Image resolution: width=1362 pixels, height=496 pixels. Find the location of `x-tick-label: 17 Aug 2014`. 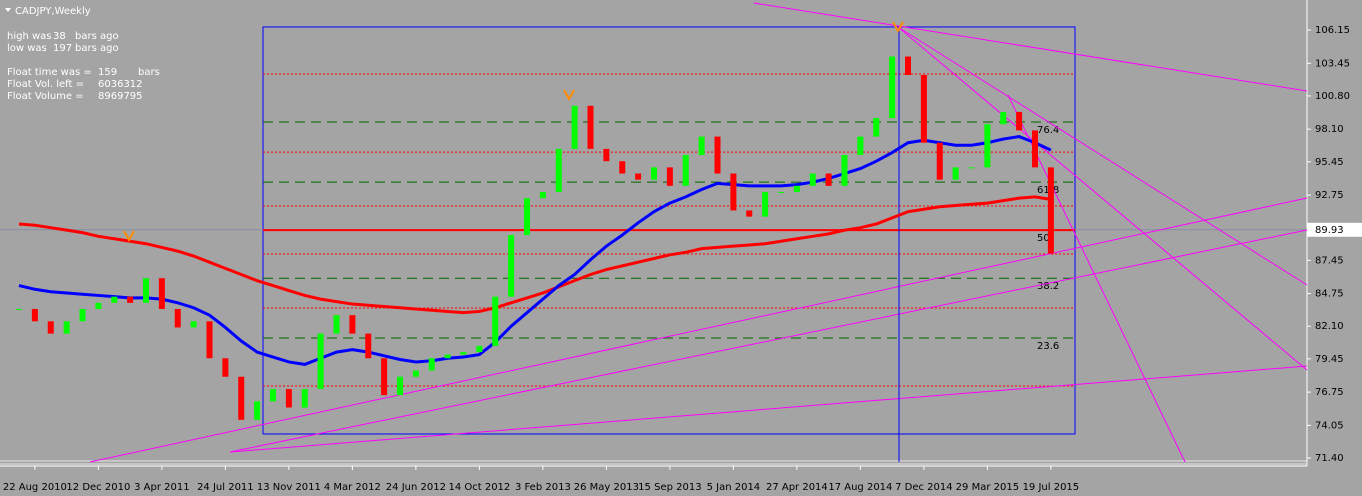

x-tick-label: 17 Aug 2014 is located at coordinates (860, 487).